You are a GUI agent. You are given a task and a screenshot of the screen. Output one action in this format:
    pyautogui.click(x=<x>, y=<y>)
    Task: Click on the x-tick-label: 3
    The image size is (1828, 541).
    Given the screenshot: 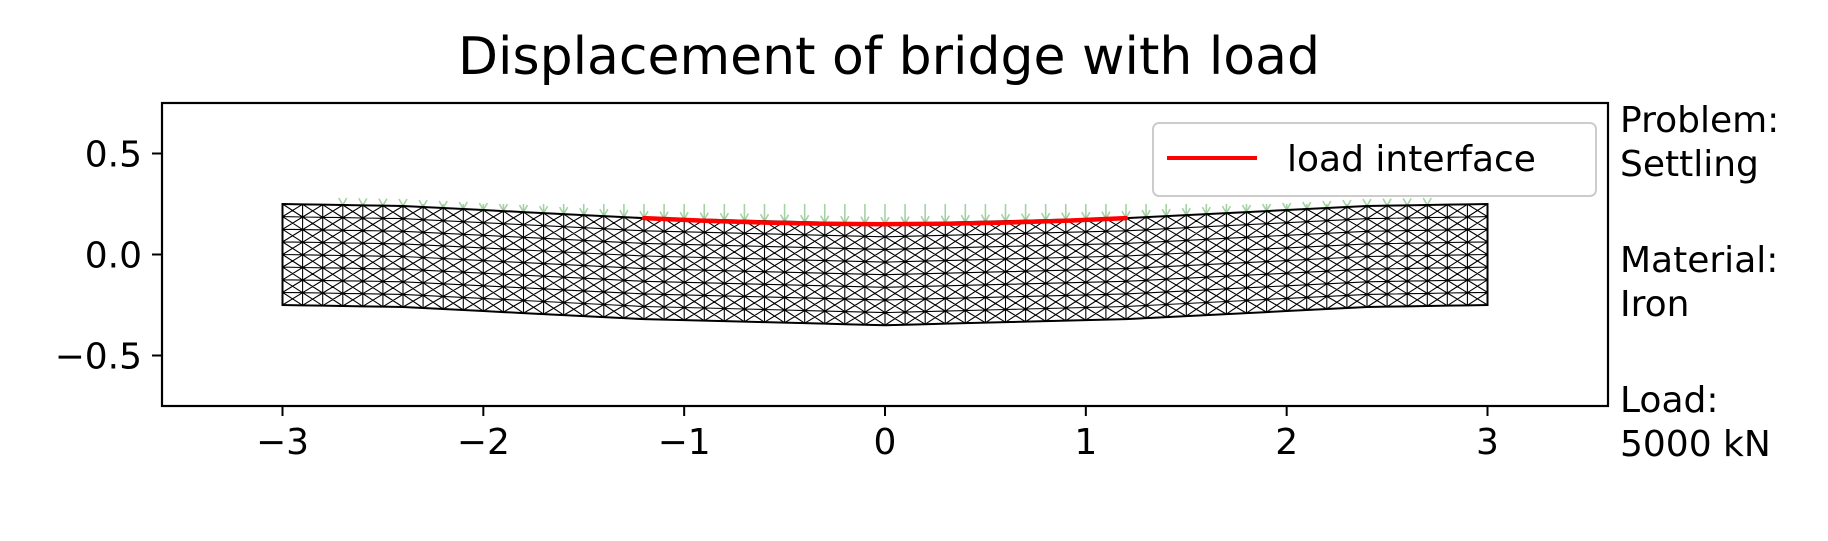 What is the action you would take?
    pyautogui.click(x=1487, y=442)
    